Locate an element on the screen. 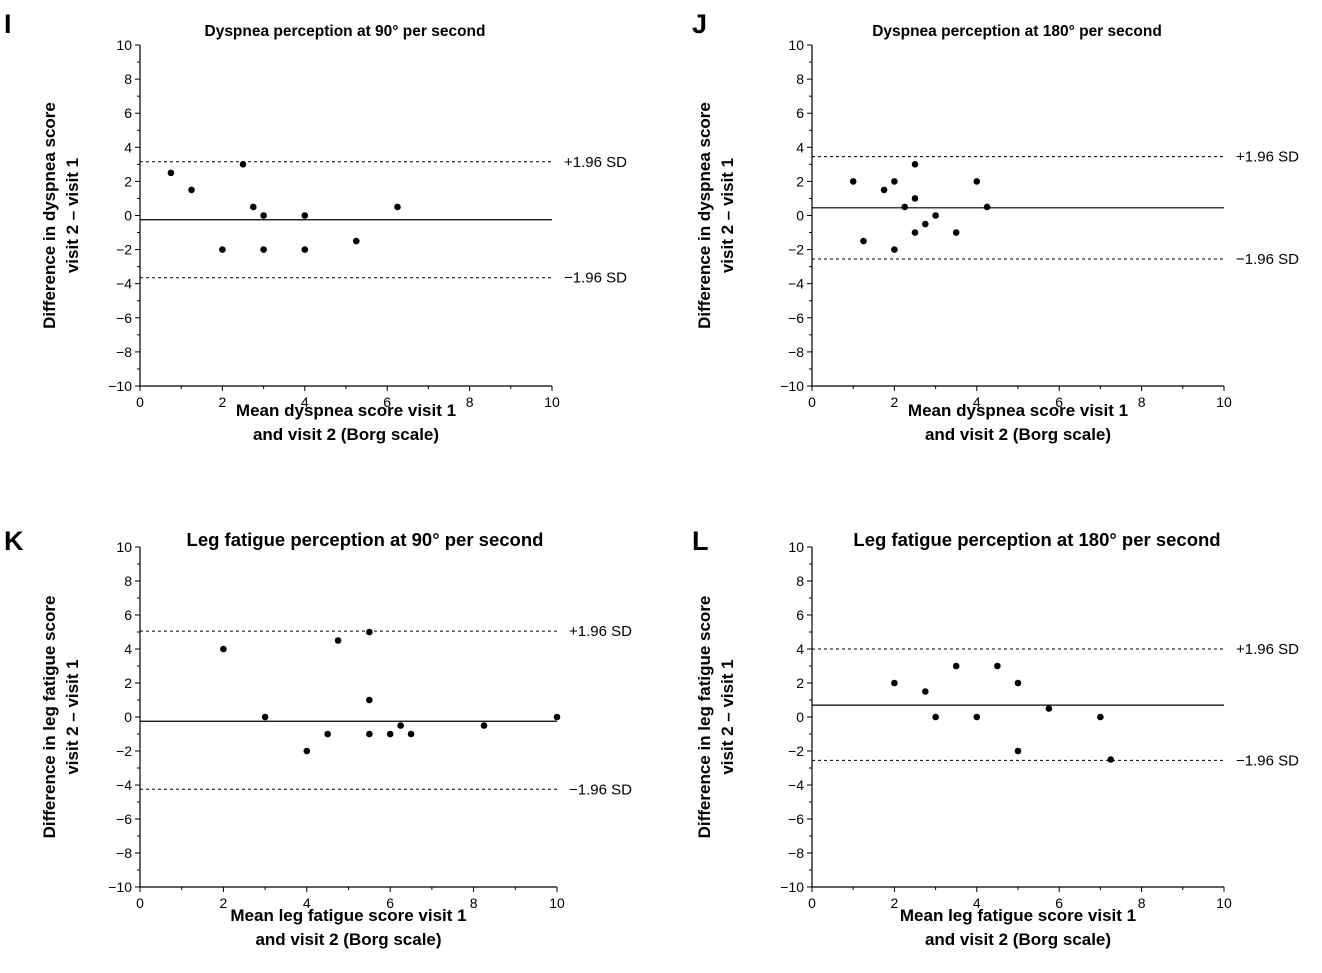 The width and height of the screenshot is (1322, 973). panel-letter: K is located at coordinates (14, 541).